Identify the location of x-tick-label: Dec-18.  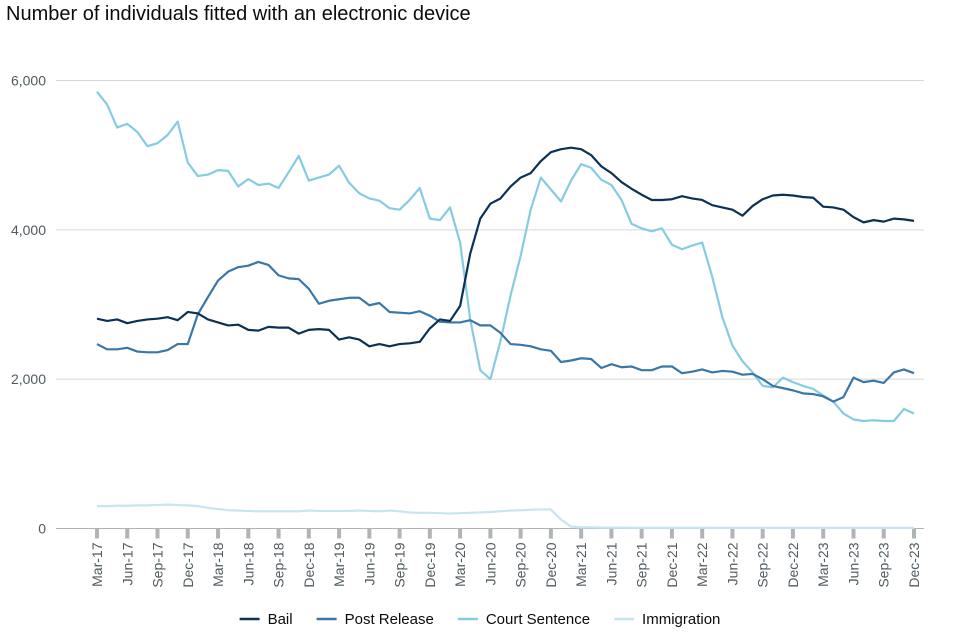
(309, 564).